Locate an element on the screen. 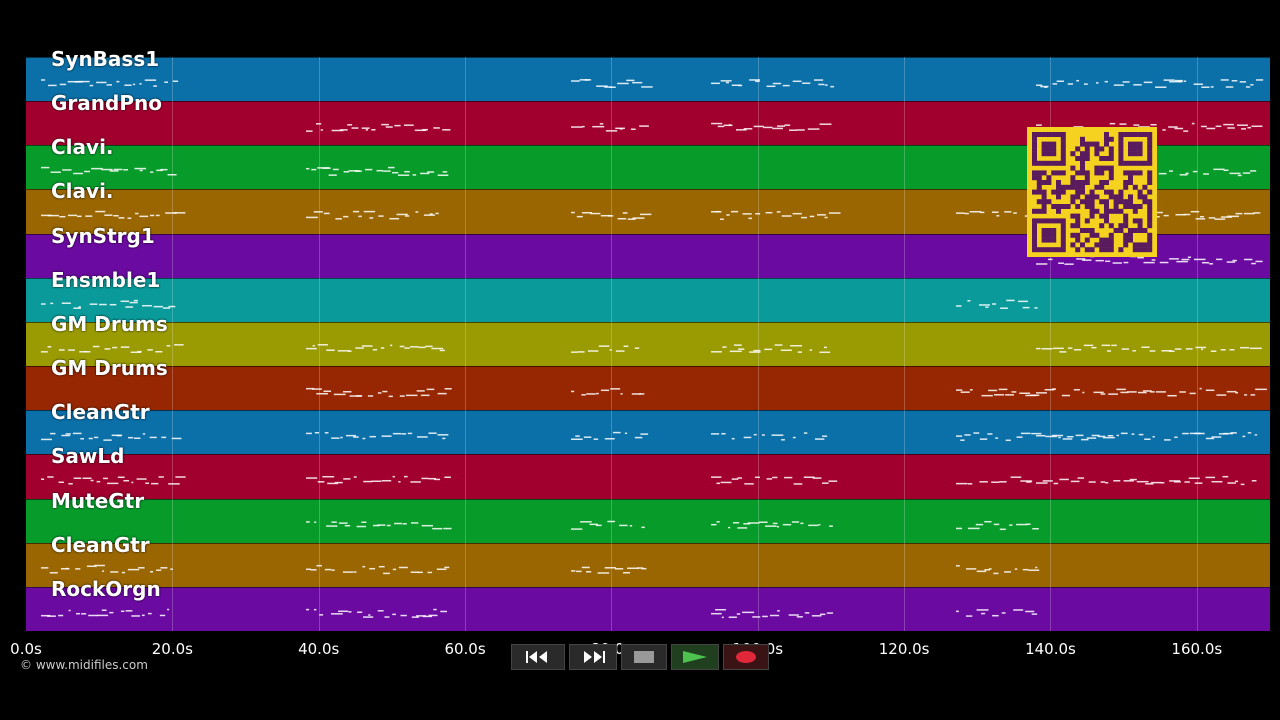 The height and width of the screenshot is (720, 1280). record-button is located at coordinates (746, 657).